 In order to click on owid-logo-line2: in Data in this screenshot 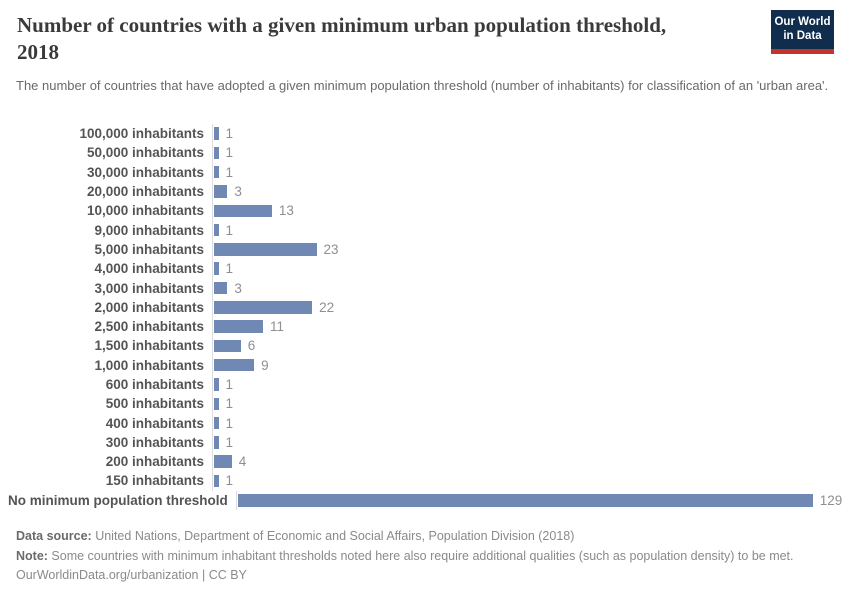, I will do `click(802, 35)`.